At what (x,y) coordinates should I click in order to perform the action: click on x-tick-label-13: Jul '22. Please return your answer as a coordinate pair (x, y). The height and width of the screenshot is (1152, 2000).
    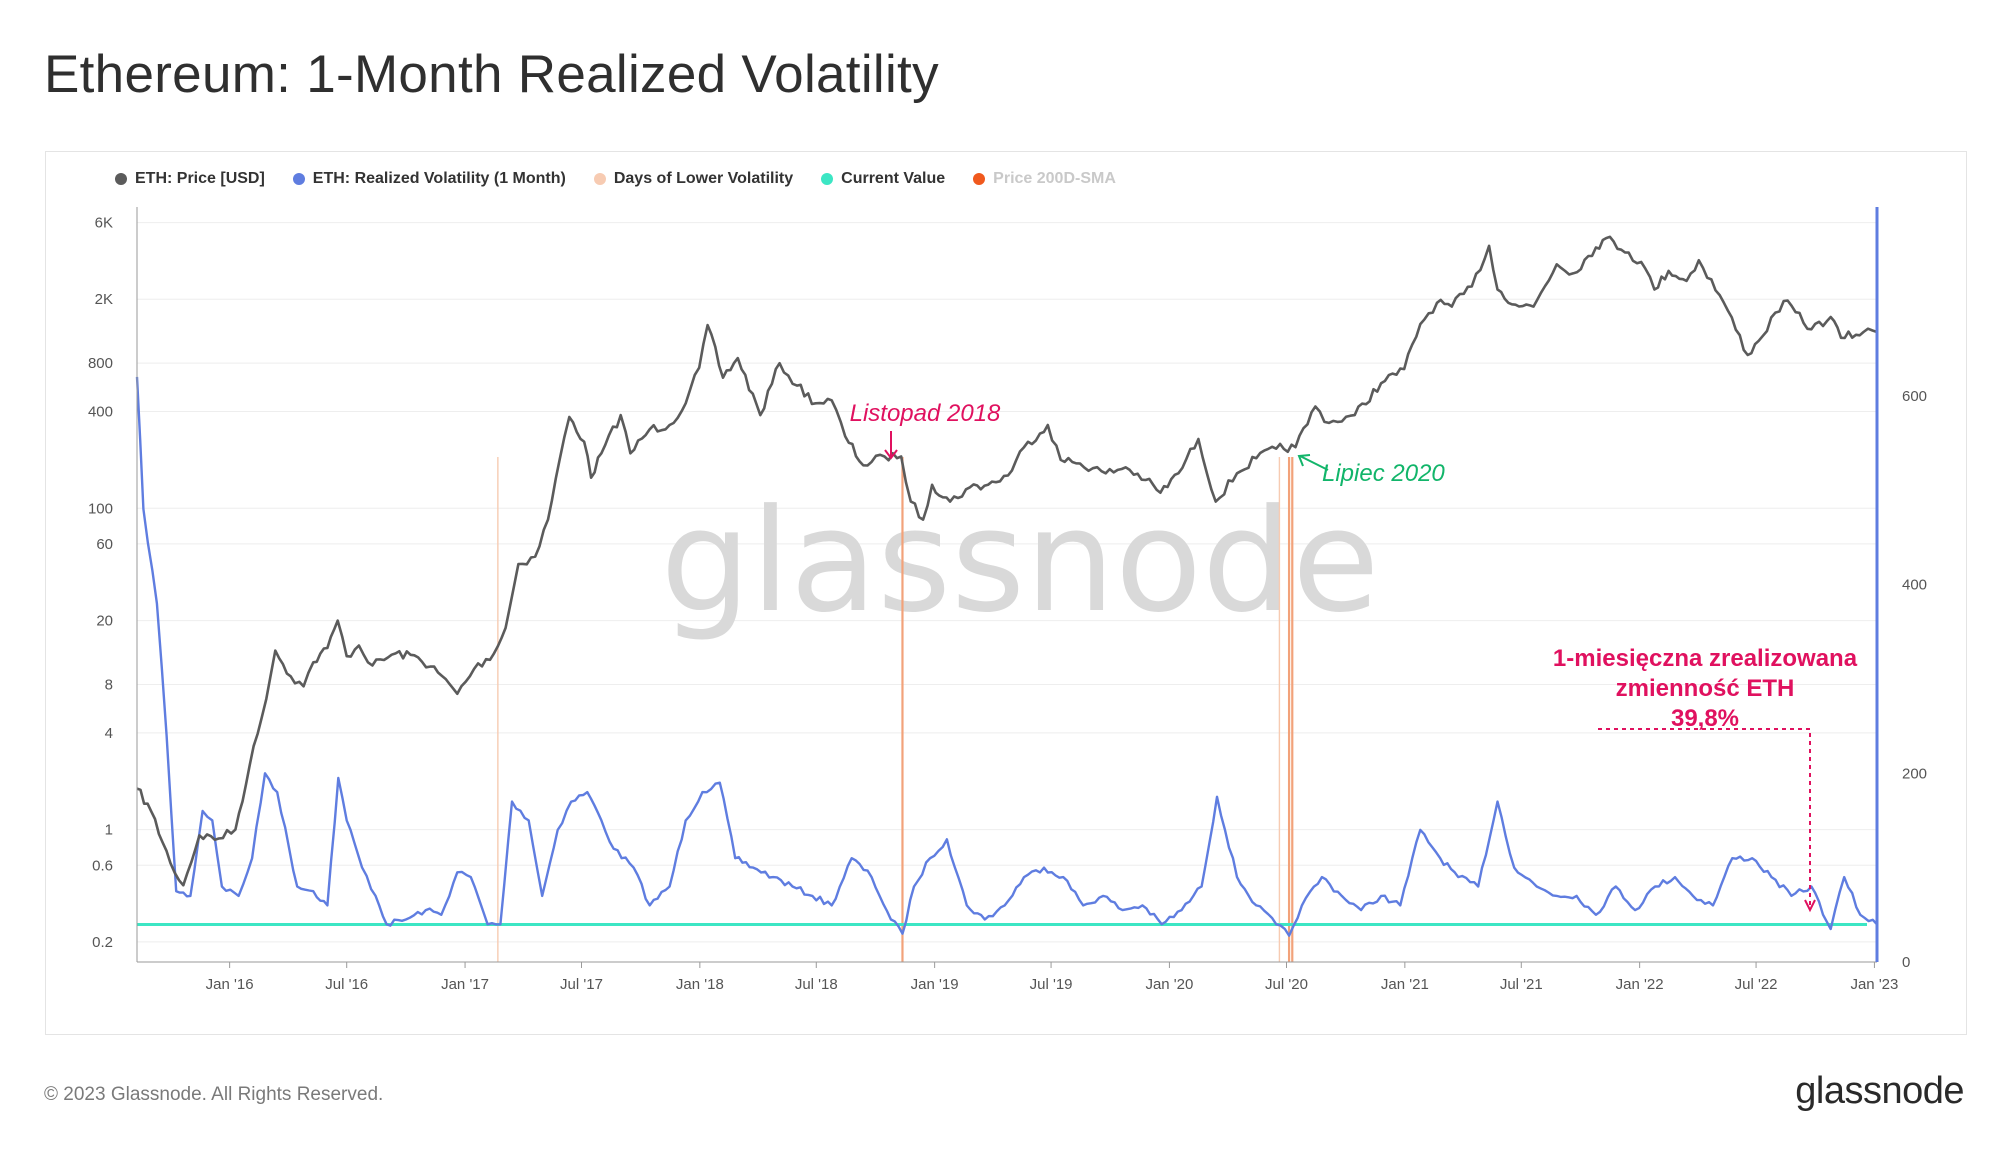
    Looking at the image, I should click on (1756, 984).